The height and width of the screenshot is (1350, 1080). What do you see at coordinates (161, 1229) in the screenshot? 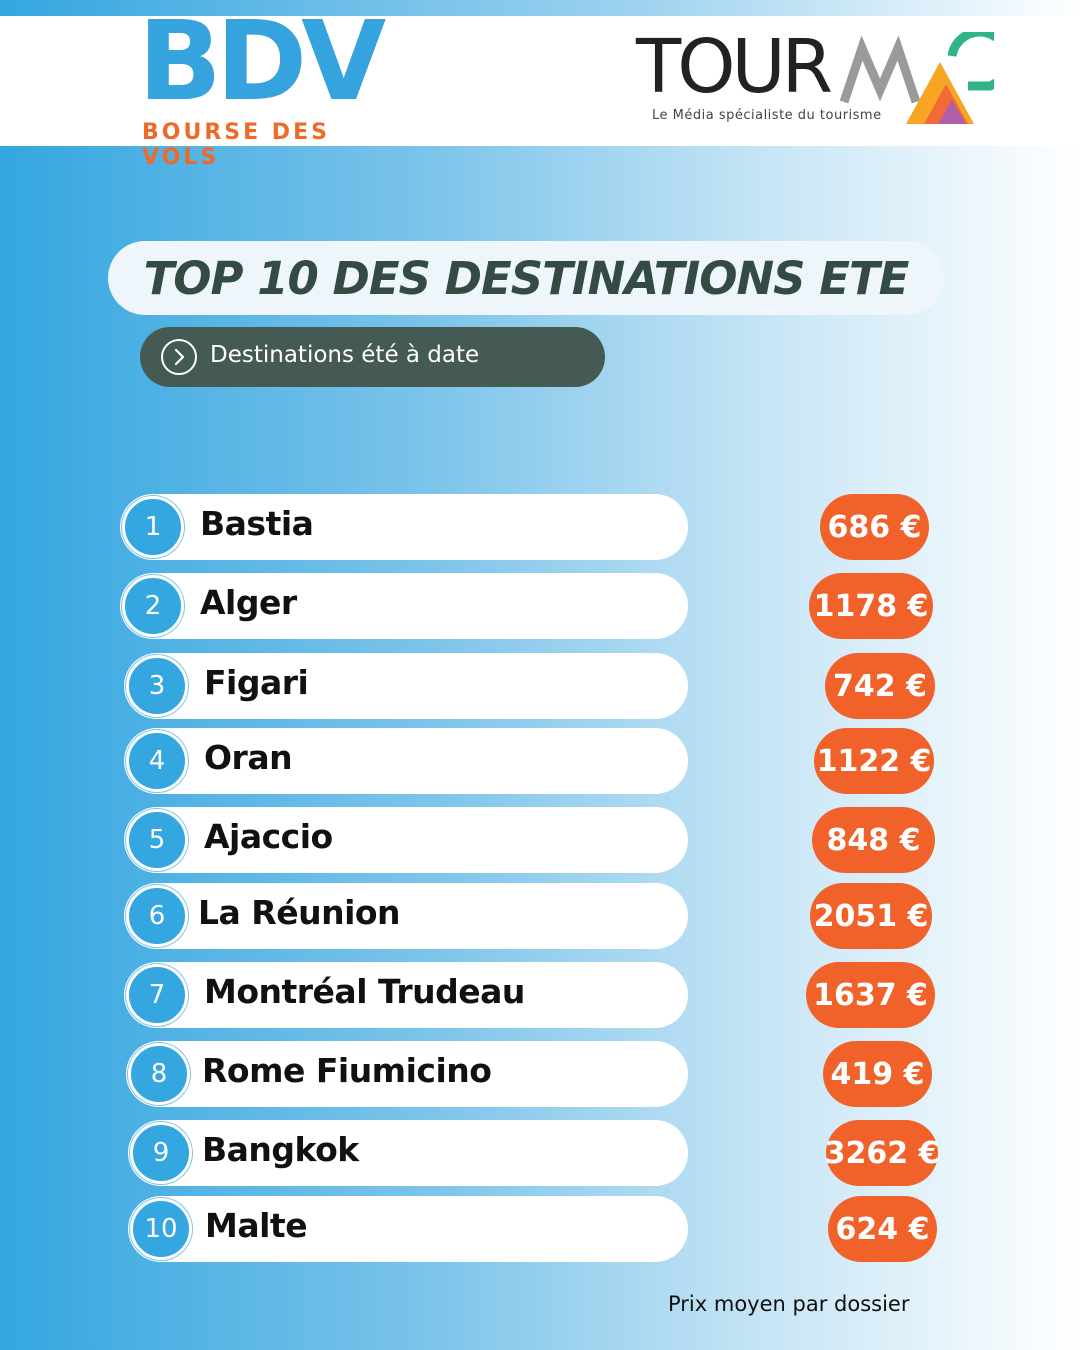
I see `rank-badge: 10` at bounding box center [161, 1229].